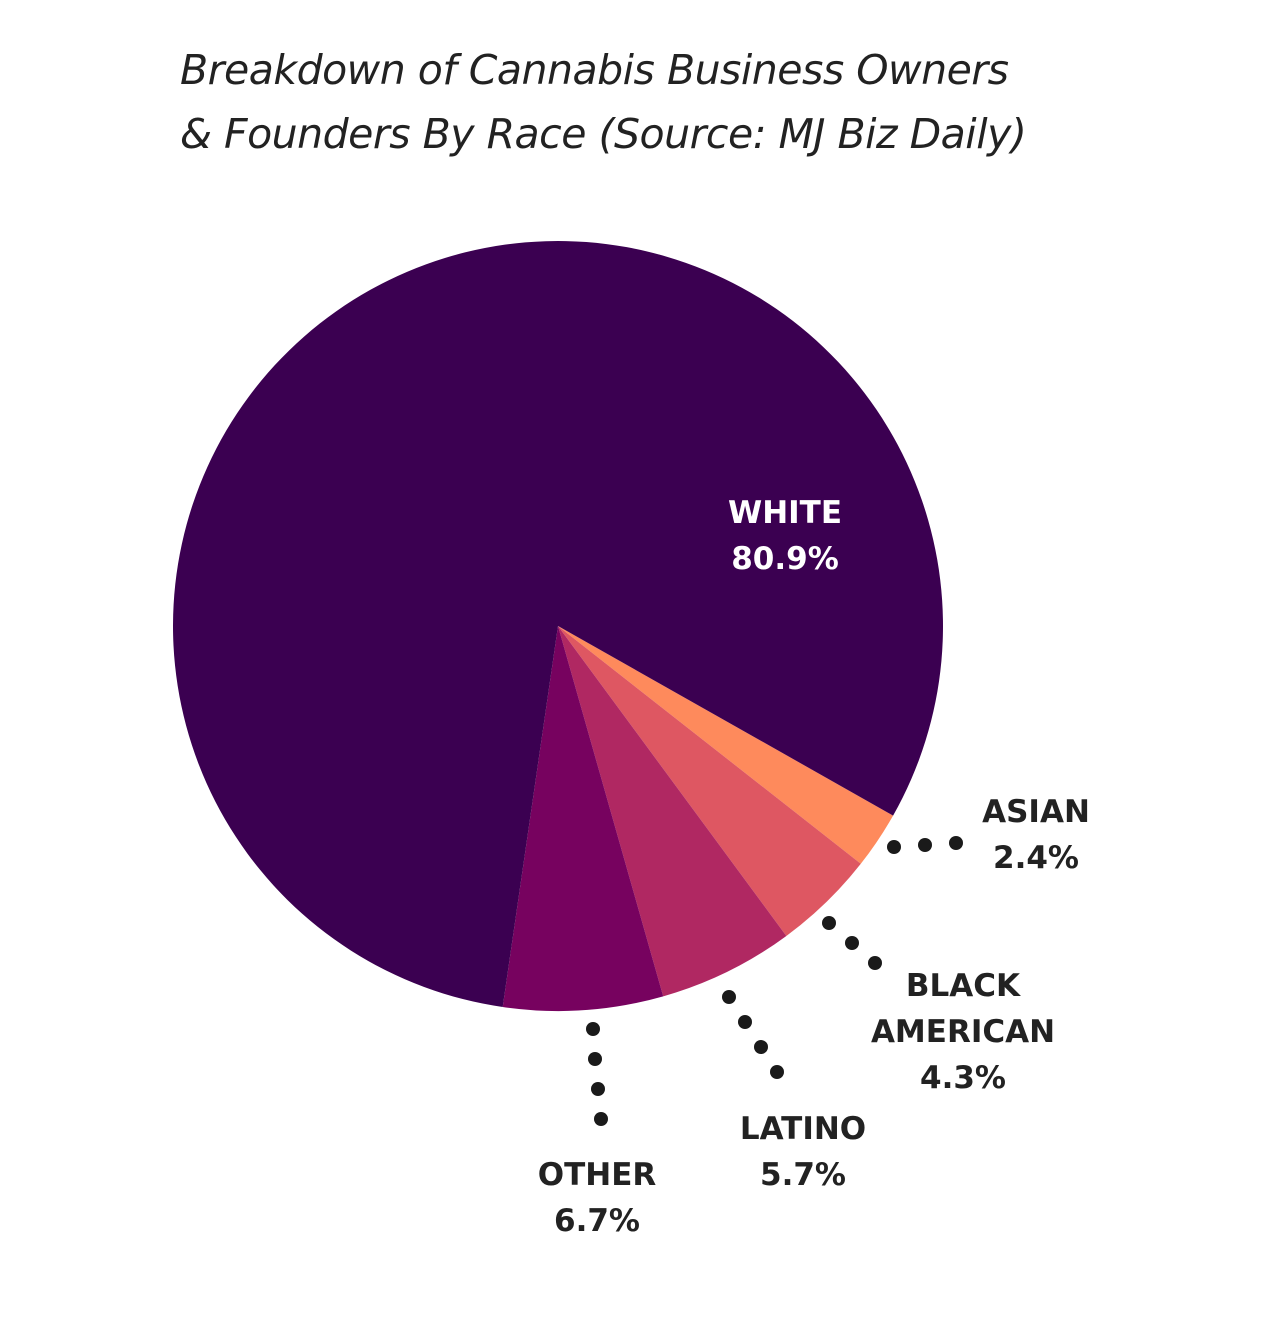  I want to click on slice-name-asian: ASIAN, so click(1036, 812).